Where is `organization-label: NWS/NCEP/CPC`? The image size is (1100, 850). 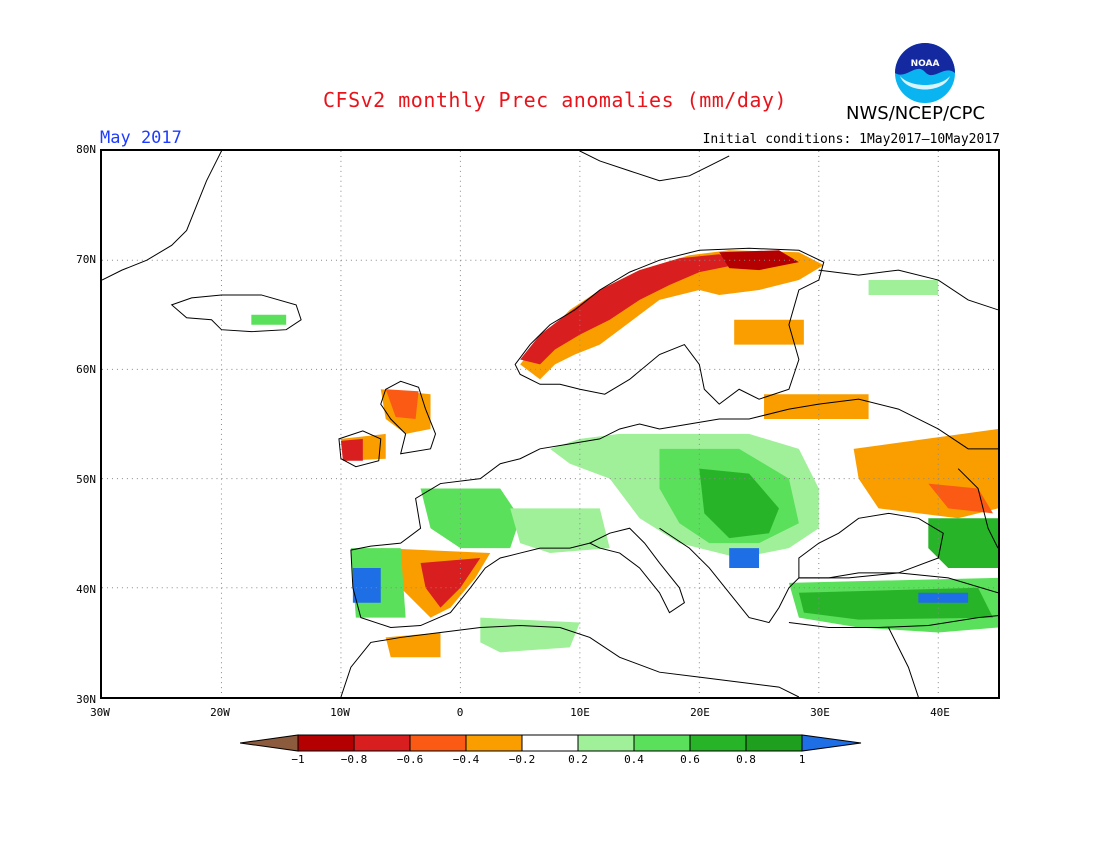
organization-label: NWS/NCEP/CPC is located at coordinates (916, 113).